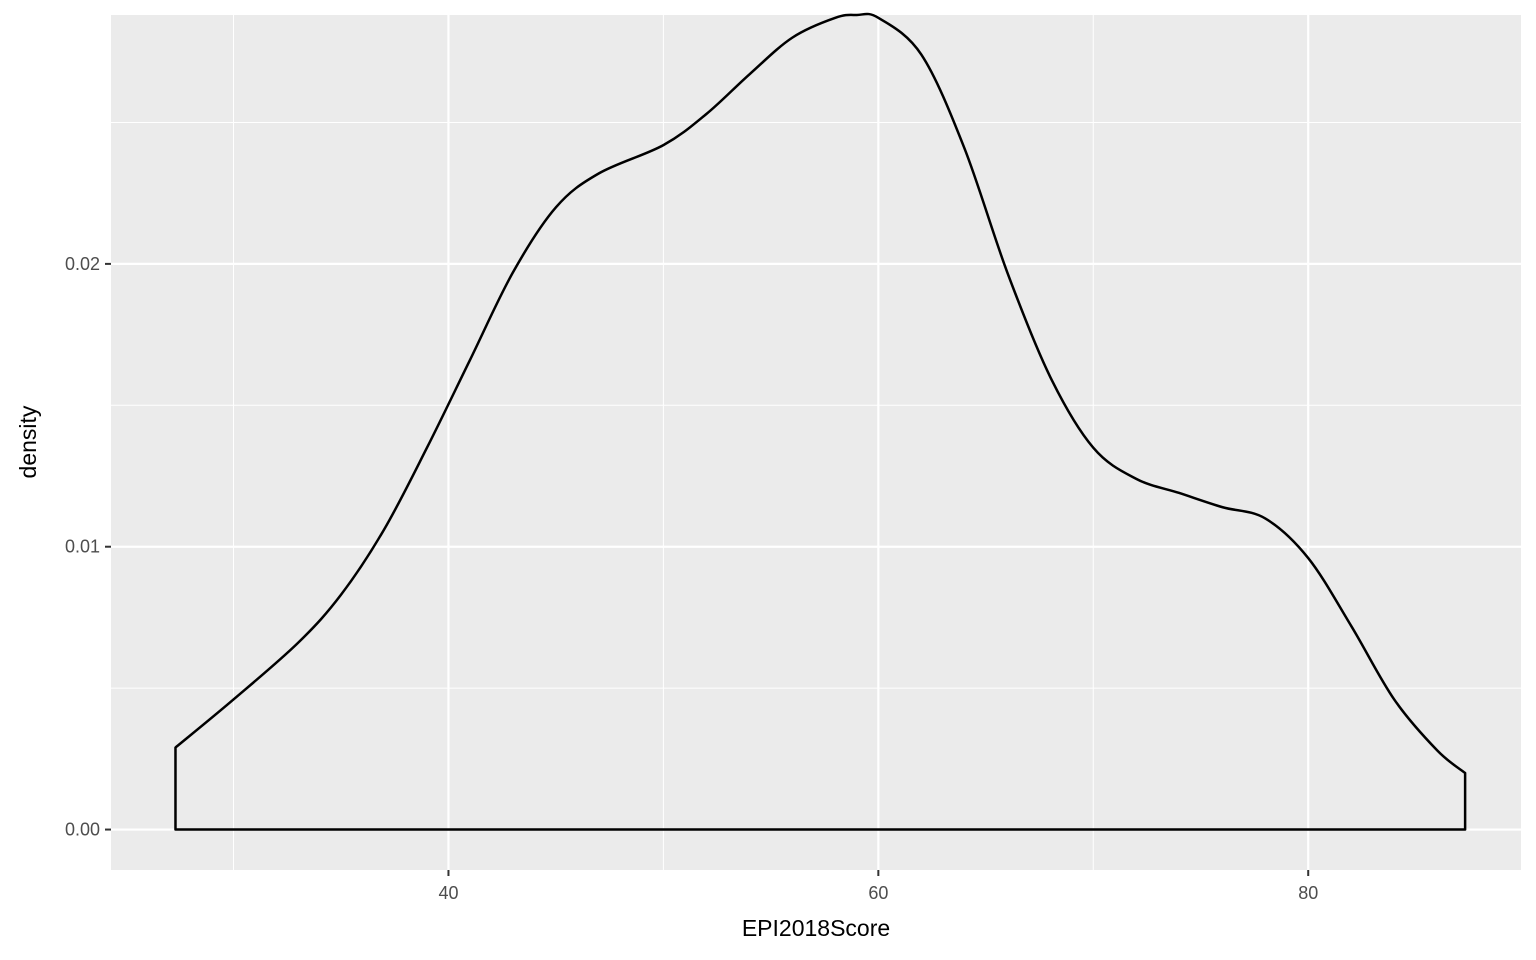  I want to click on y-axis-title: density, so click(28, 441).